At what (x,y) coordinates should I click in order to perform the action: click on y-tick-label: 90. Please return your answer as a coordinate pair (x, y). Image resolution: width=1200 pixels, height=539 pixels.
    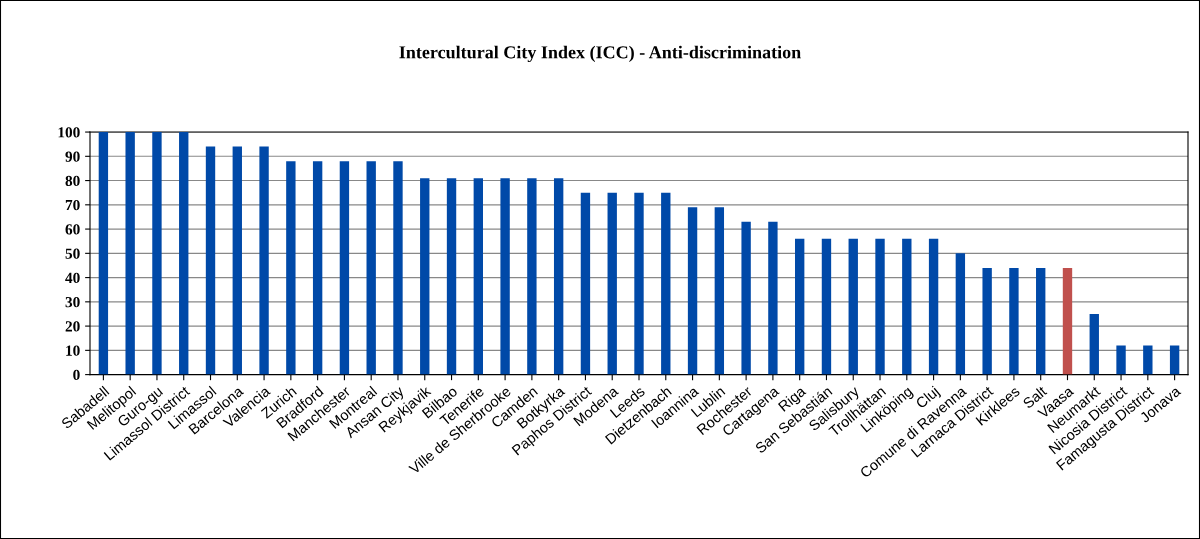
    Looking at the image, I should click on (72, 156).